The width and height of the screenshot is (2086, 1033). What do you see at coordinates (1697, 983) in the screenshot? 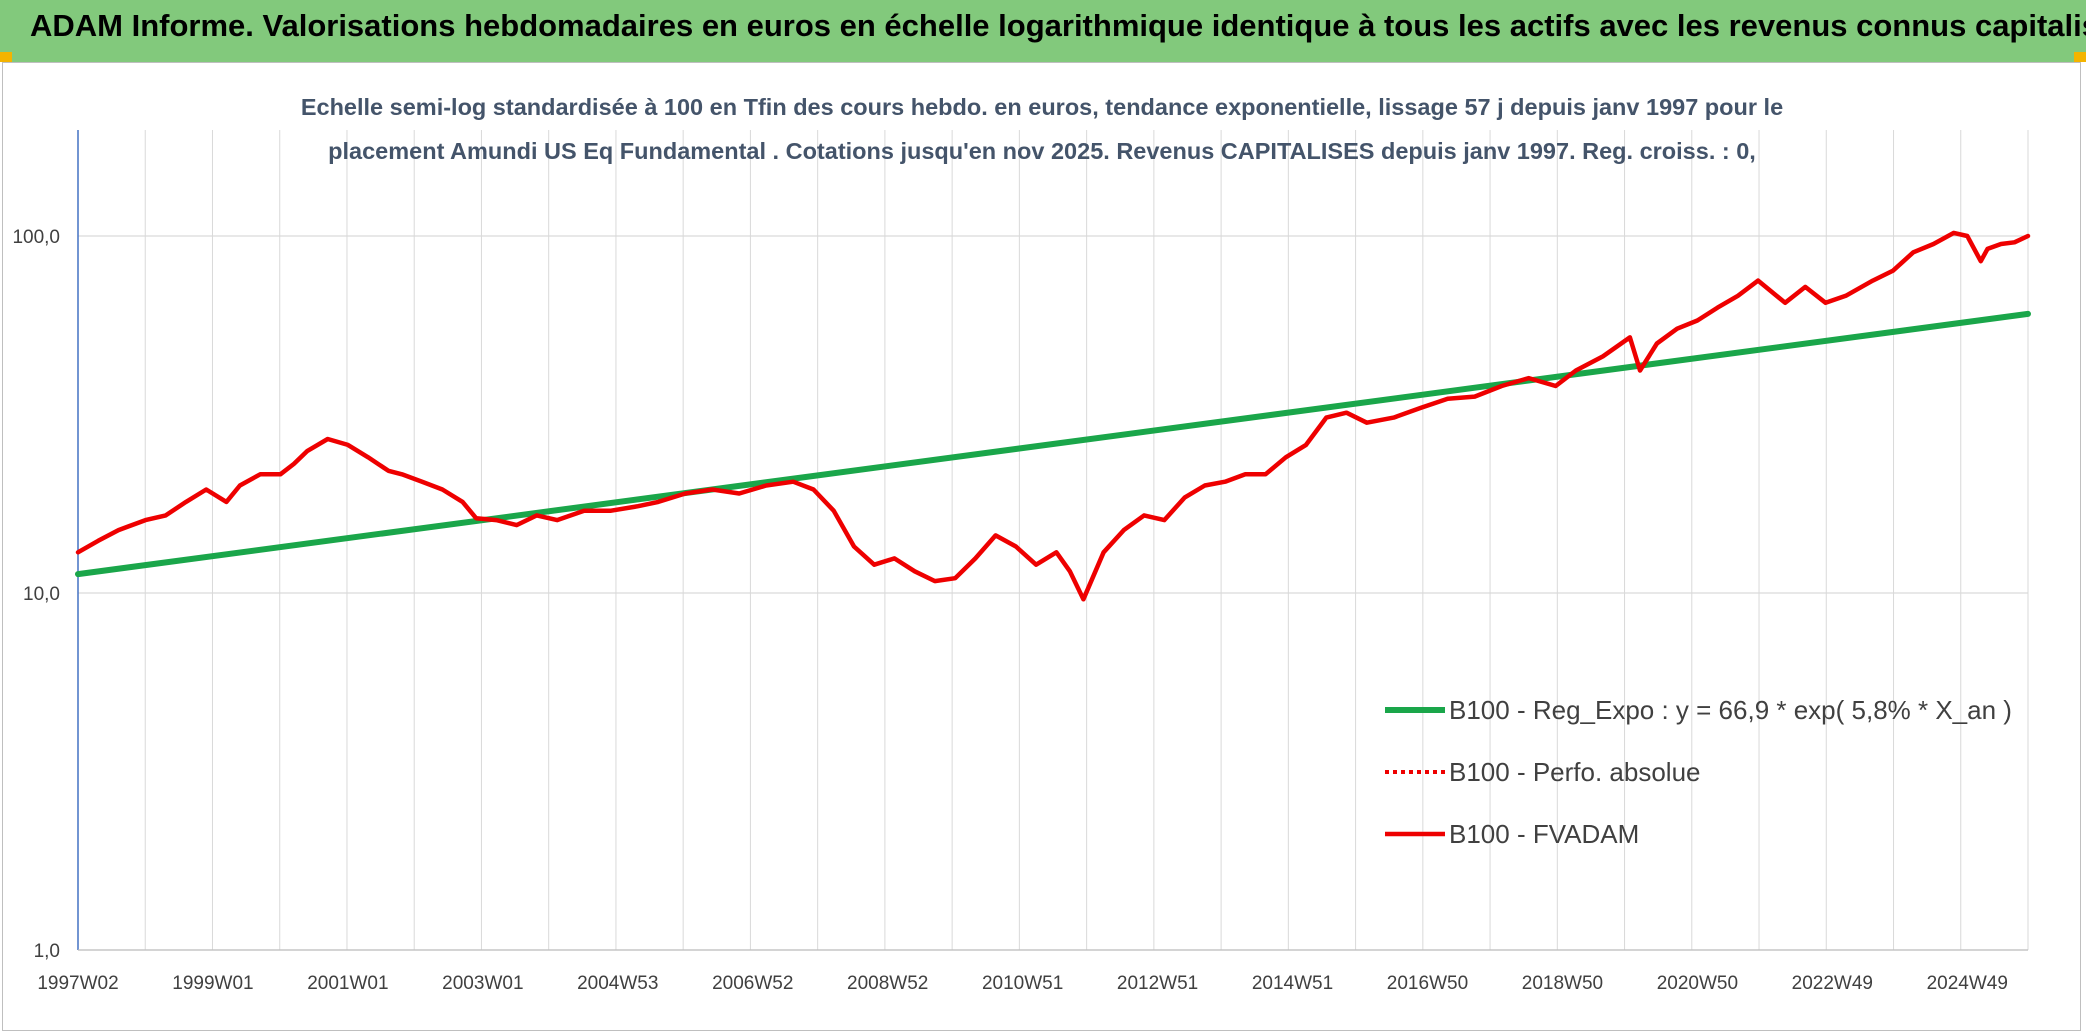
I see `x-tick-label: 2020W50` at bounding box center [1697, 983].